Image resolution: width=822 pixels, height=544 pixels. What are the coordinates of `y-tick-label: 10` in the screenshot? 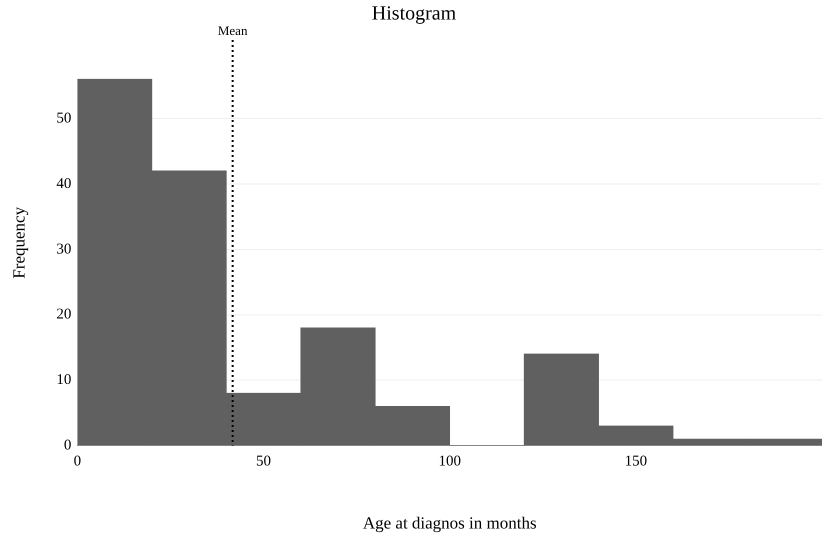 It's located at (64, 380).